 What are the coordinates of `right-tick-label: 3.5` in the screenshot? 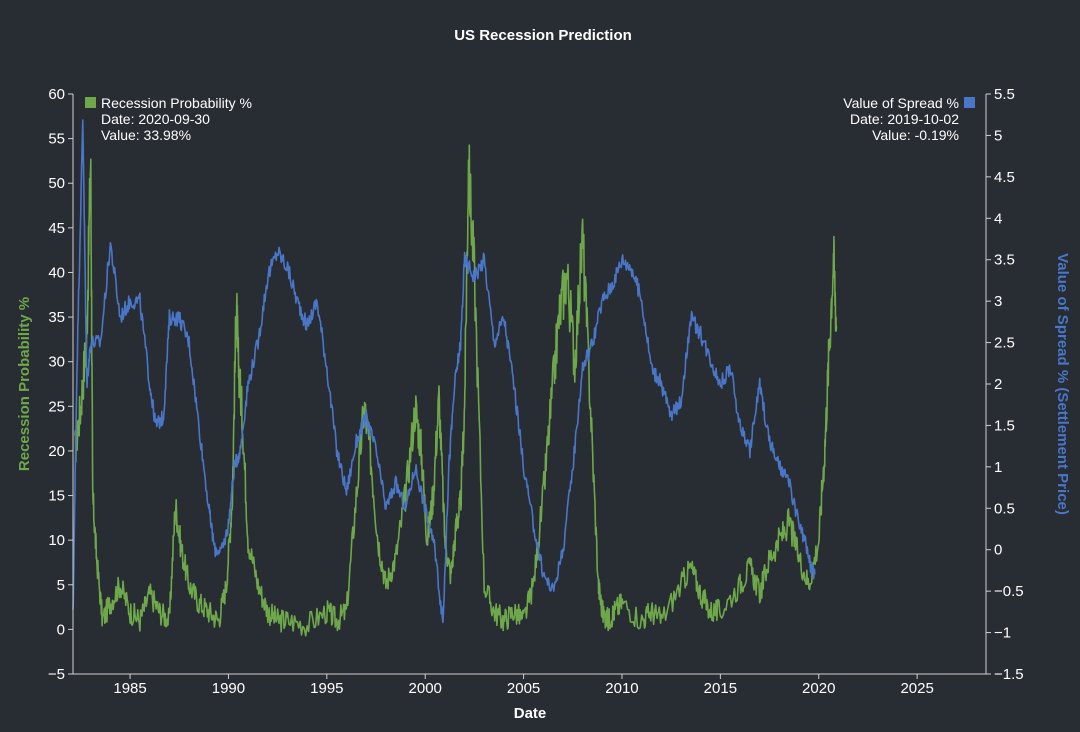 It's located at (1004, 260).